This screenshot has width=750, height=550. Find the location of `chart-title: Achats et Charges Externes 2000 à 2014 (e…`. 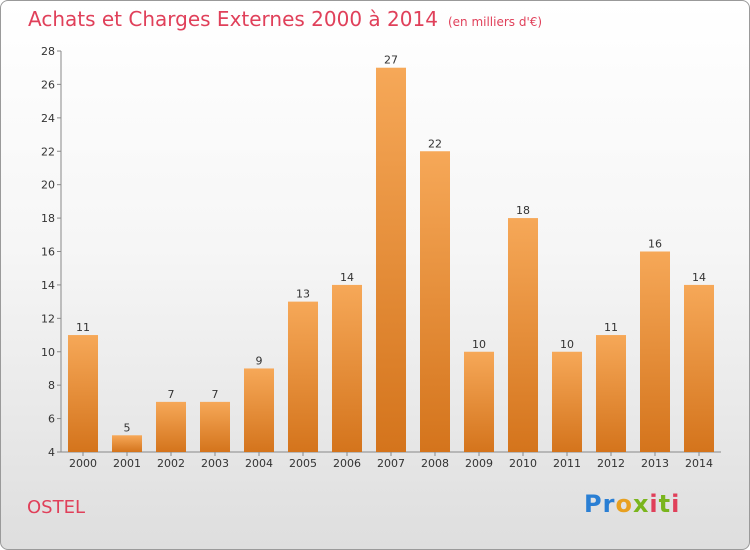

chart-title: Achats et Charges Externes 2000 à 2014 (e… is located at coordinates (285, 19).